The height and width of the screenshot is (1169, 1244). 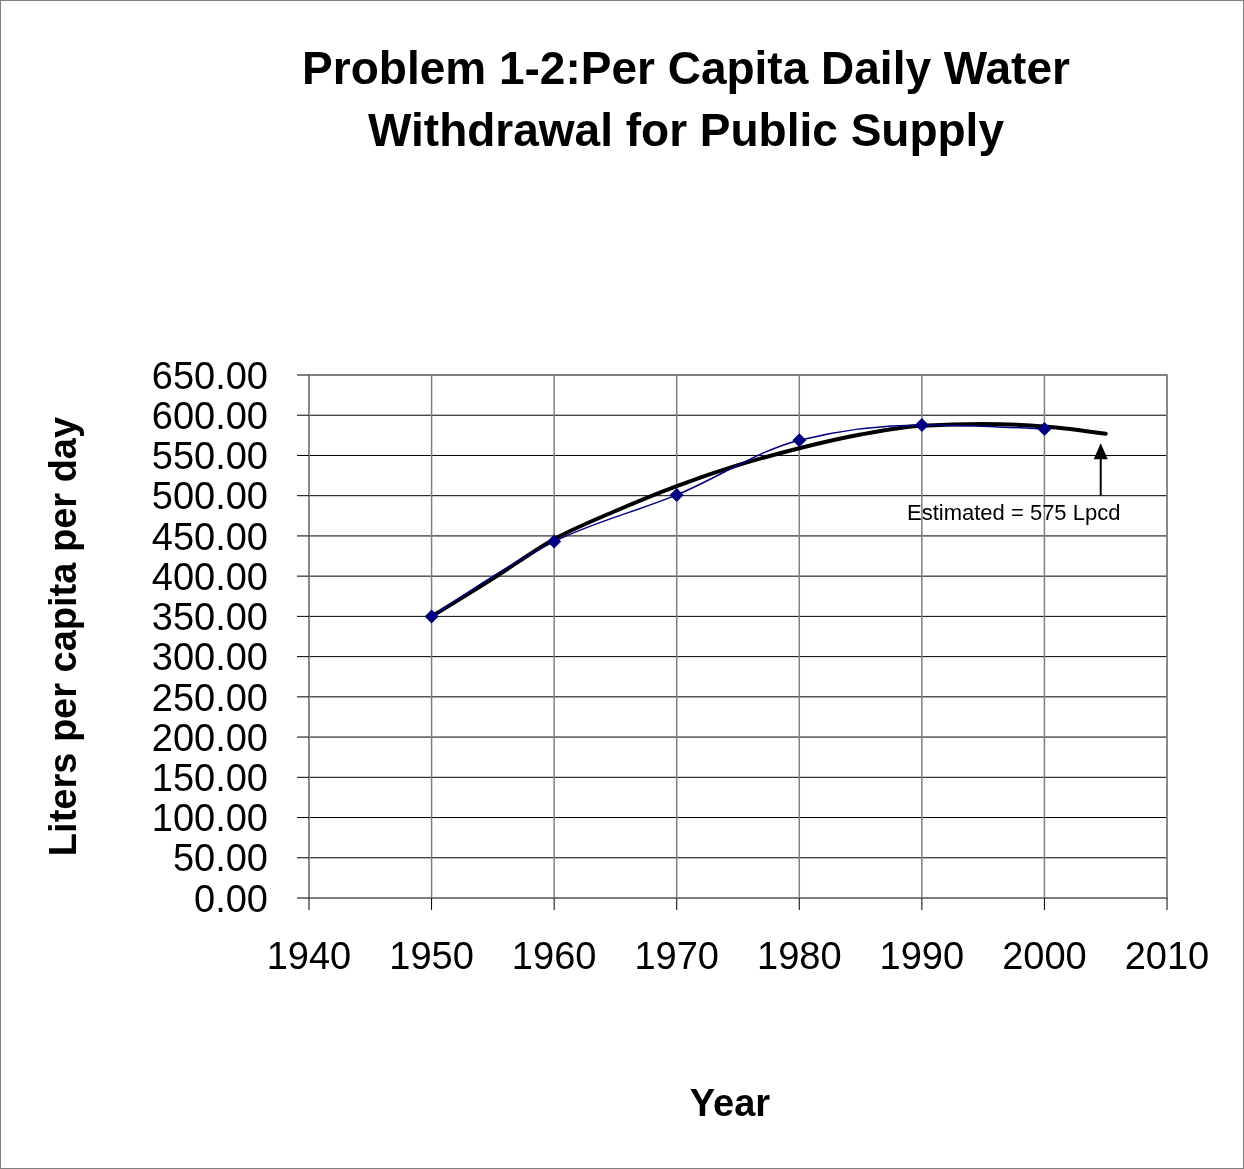 I want to click on x-axis-title: Year, so click(x=730, y=1103).